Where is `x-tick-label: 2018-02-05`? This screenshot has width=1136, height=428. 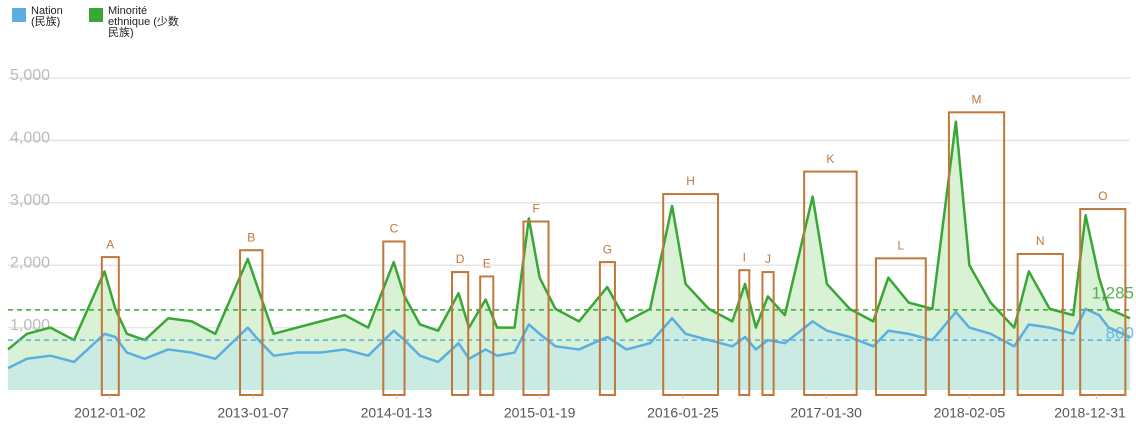 x-tick-label: 2018-02-05 is located at coordinates (970, 413).